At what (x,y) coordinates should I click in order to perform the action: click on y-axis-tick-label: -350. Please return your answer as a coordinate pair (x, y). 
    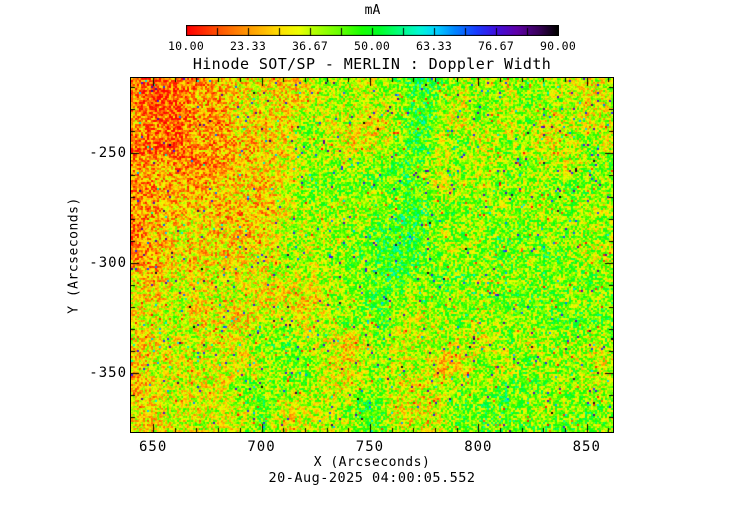
    Looking at the image, I should click on (108, 373).